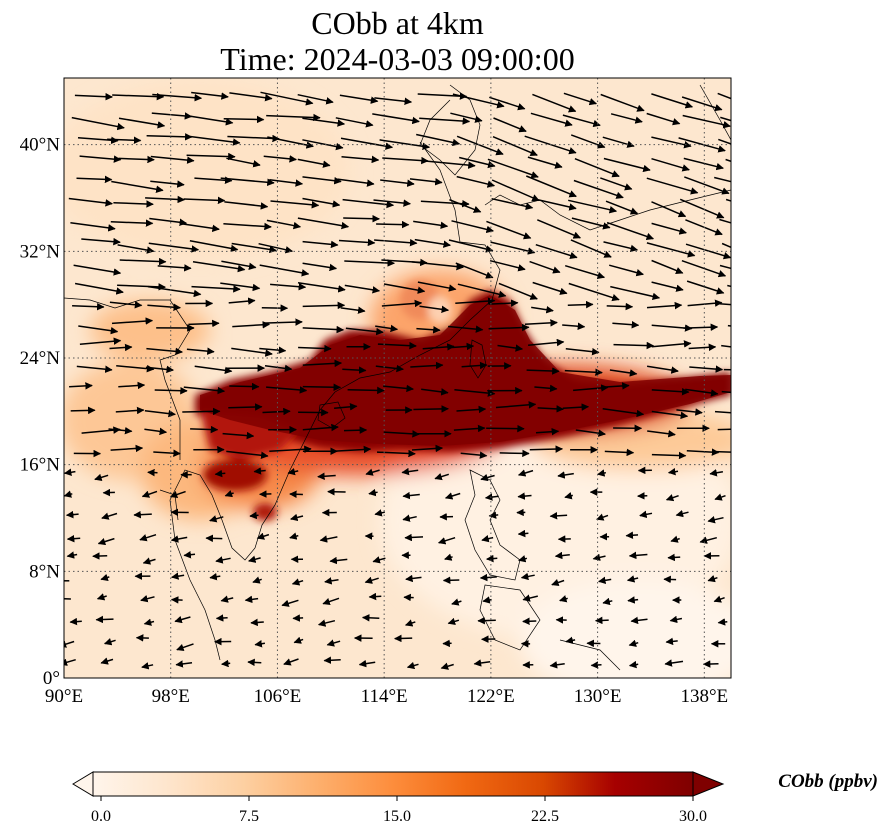 This screenshot has height=836, width=887. Describe the element at coordinates (397, 816) in the screenshot. I see `colorbar-tick-label: 15.0` at that location.